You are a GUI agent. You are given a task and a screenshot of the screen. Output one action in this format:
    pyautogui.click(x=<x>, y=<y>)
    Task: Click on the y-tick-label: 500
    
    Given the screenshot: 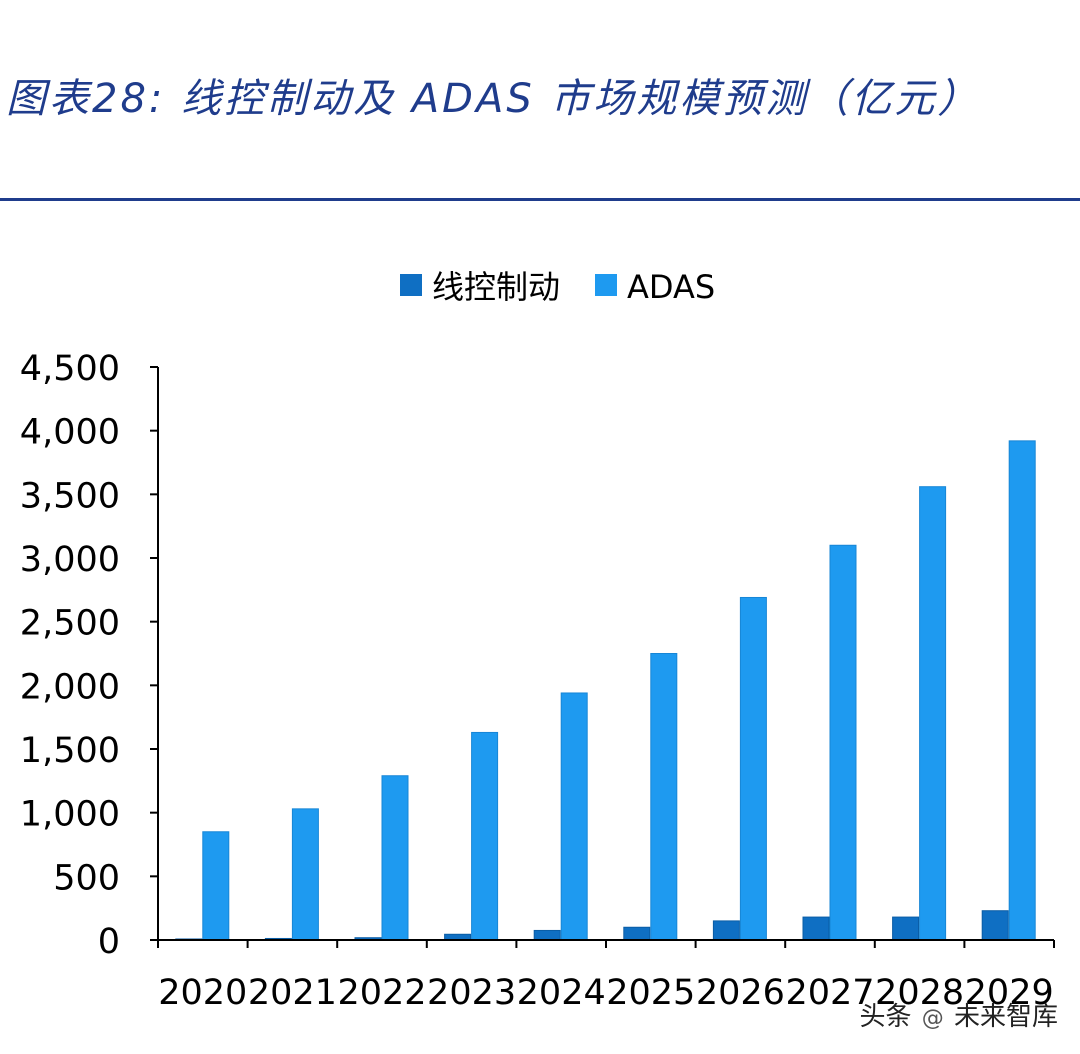 What is the action you would take?
    pyautogui.click(x=86, y=878)
    